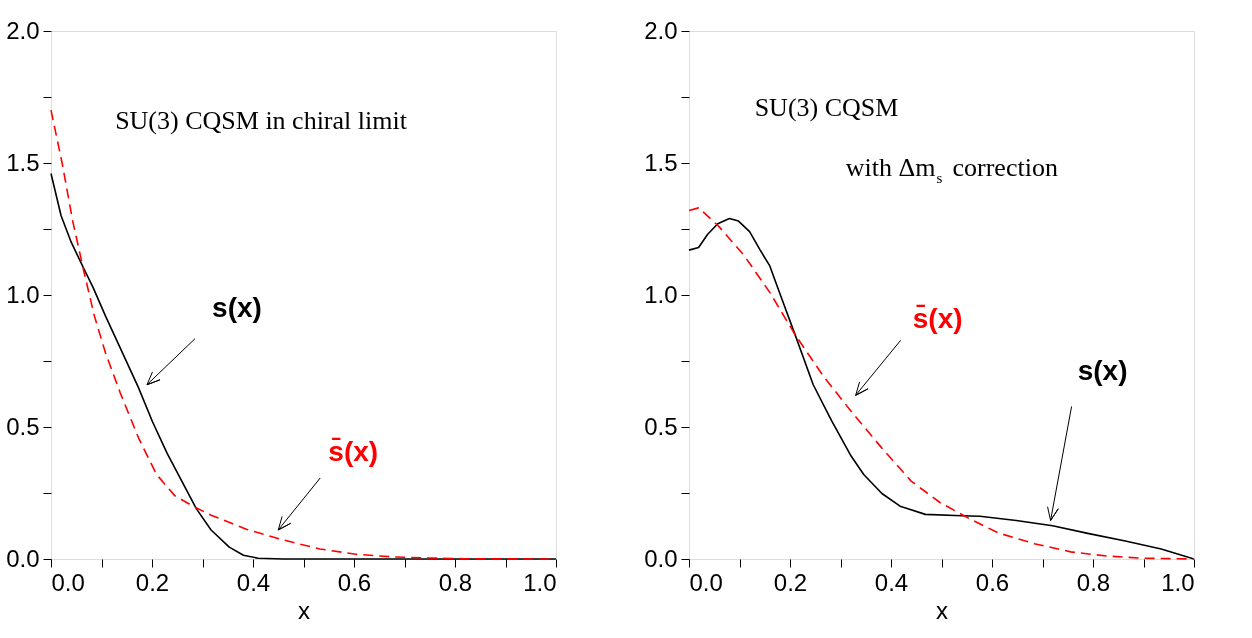 This screenshot has height=638, width=1252. Describe the element at coordinates (826, 107) in the screenshot. I see `annotation: SU(3) CQSM` at that location.